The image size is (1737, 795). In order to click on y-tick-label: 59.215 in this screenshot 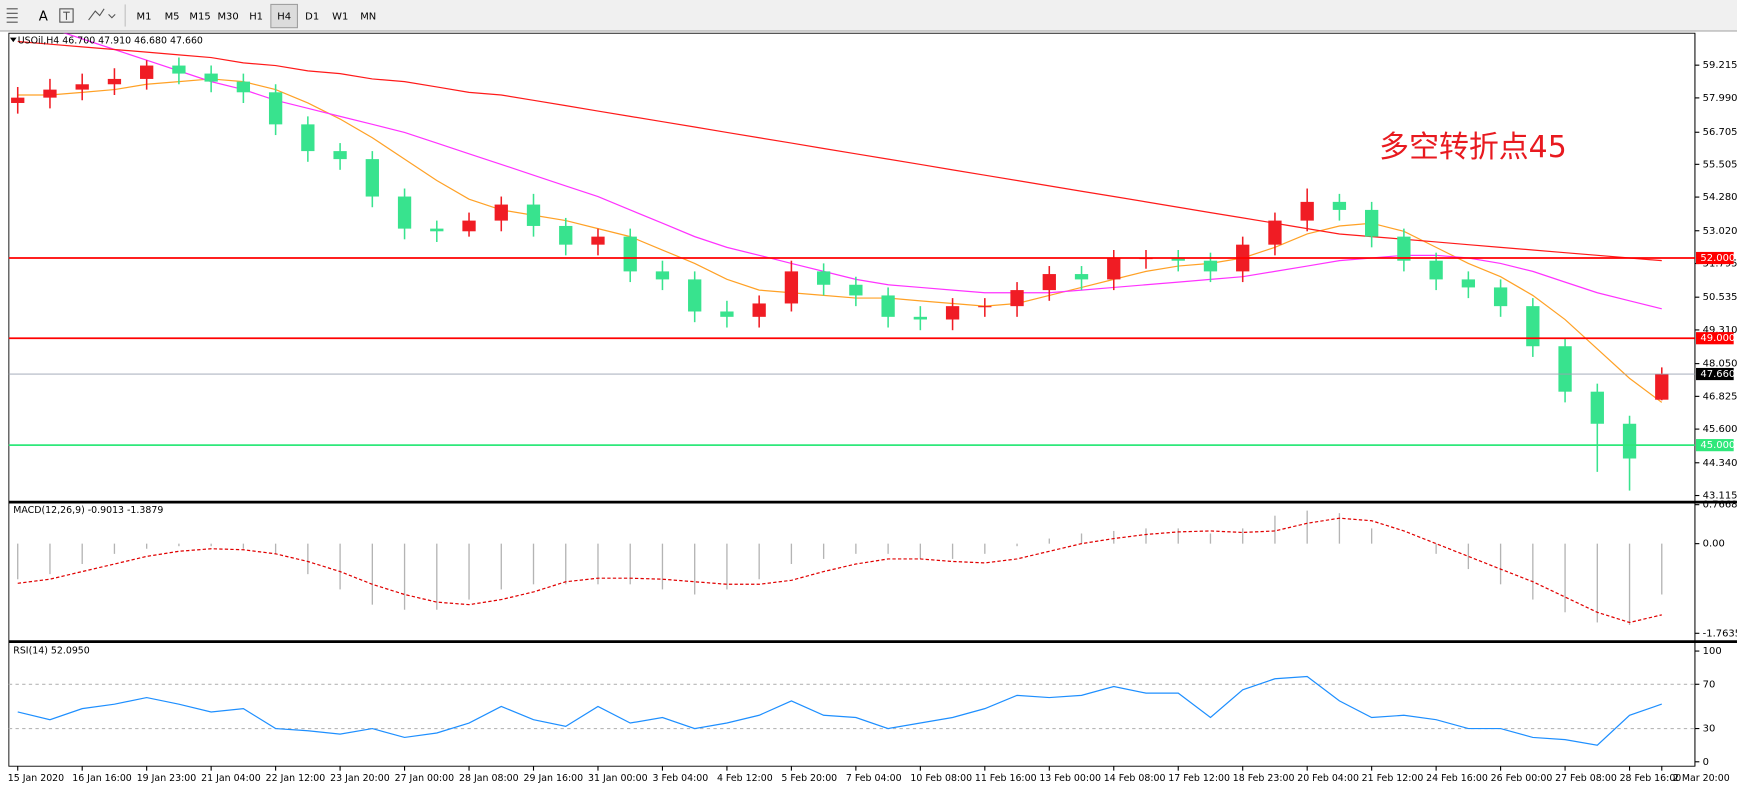, I will do `click(1720, 65)`.